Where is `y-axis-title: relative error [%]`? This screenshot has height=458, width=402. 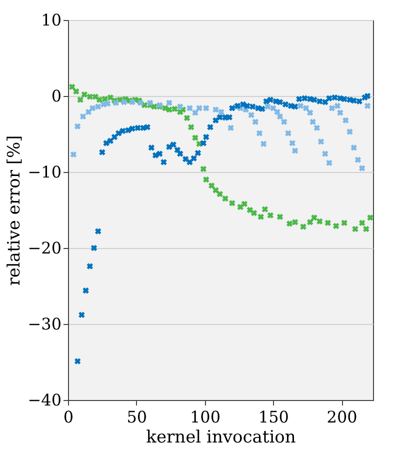 y-axis-title: relative error [%] is located at coordinates (14, 210).